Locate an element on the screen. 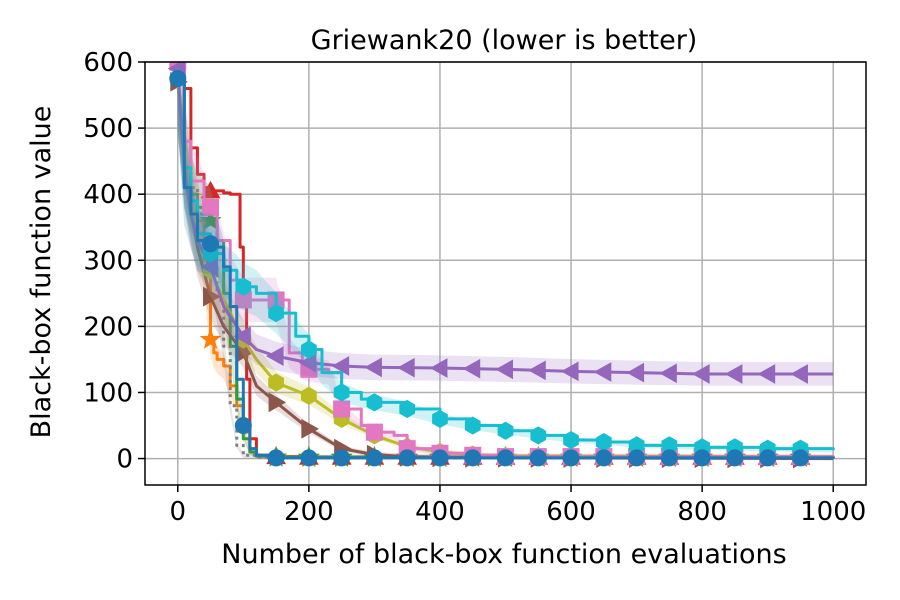 The image size is (900, 600). x-tick-label: 600 is located at coordinates (571, 512).